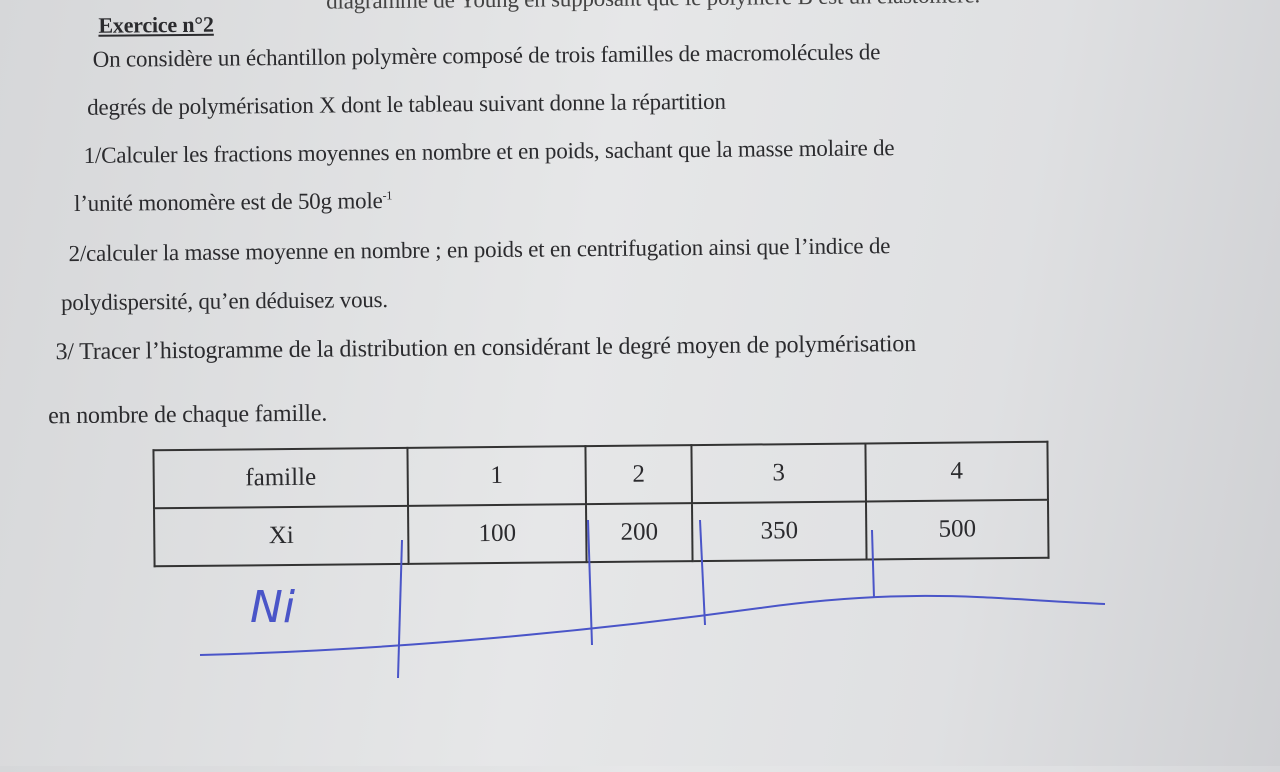 This screenshot has width=1280, height=772. Describe the element at coordinates (273, 607) in the screenshot. I see `handwritten-ni-label: Ni` at that location.